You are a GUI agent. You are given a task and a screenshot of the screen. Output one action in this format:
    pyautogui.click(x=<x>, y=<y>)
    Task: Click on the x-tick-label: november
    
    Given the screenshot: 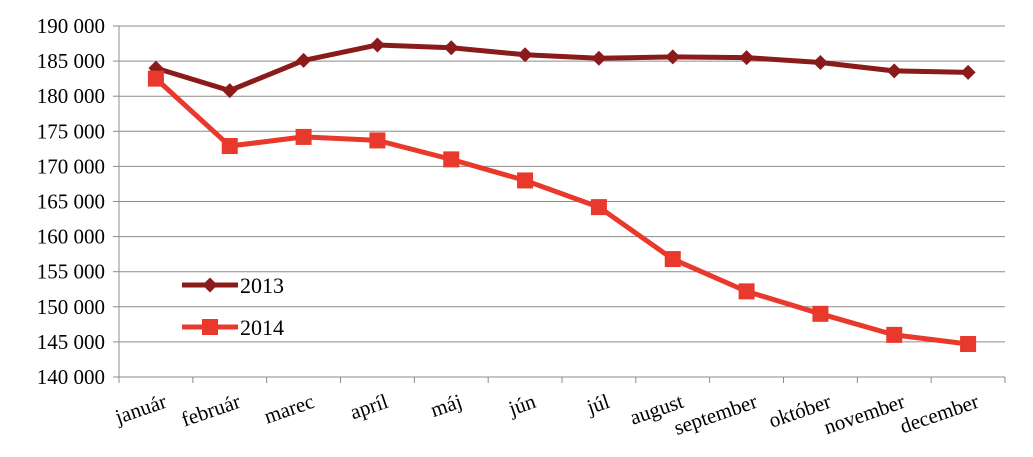 What is the action you would take?
    pyautogui.click(x=864, y=414)
    